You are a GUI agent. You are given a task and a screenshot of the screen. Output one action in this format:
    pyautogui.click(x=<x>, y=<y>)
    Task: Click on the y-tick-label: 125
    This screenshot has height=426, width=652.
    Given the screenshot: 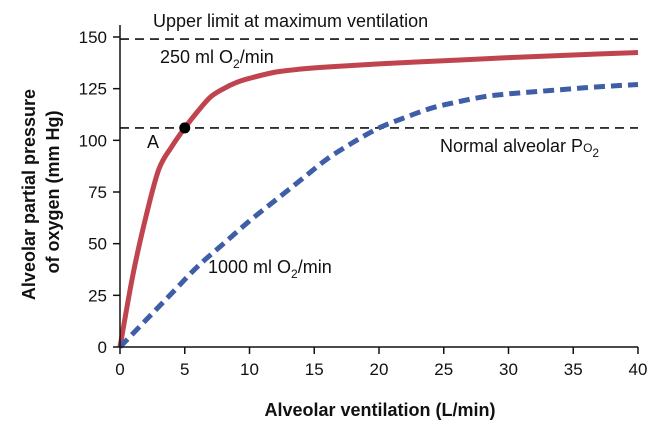 What is the action you would take?
    pyautogui.click(x=93, y=89)
    